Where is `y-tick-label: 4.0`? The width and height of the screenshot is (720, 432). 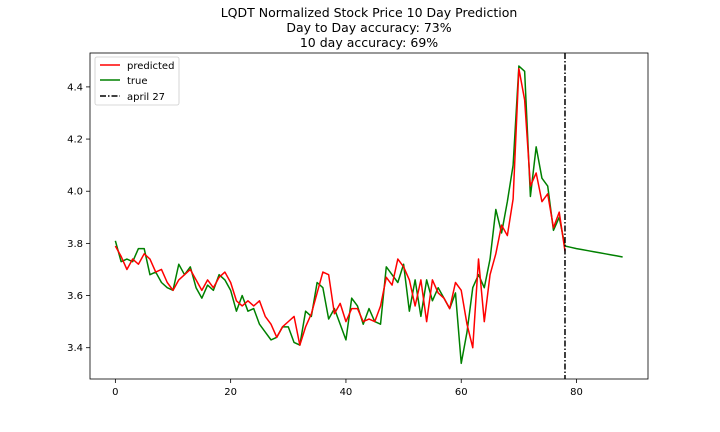 y-tick-label: 4.0 is located at coordinates (75, 192).